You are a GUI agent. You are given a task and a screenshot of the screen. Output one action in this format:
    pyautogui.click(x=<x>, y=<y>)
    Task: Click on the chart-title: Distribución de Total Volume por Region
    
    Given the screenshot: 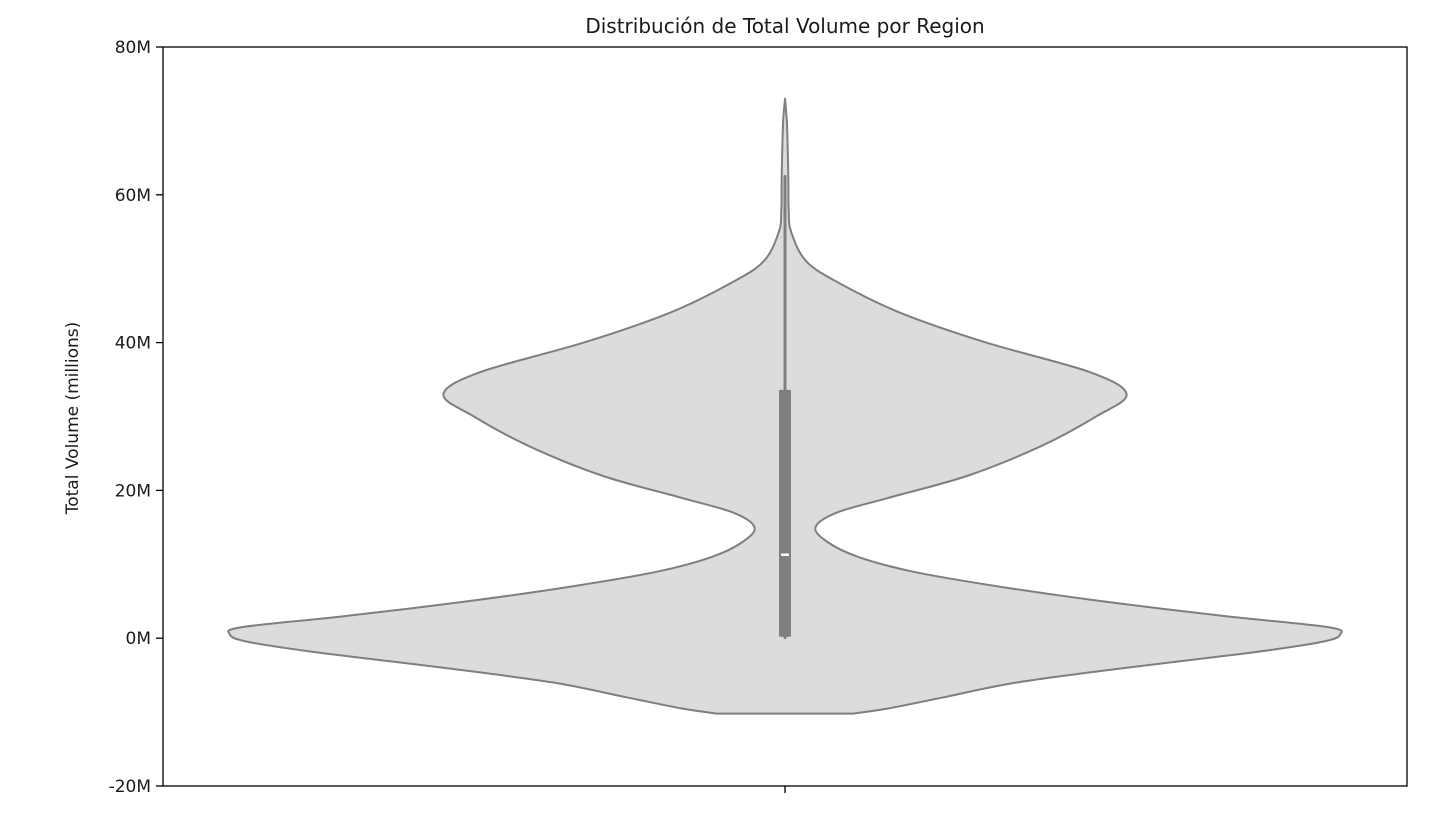 What is the action you would take?
    pyautogui.click(x=784, y=26)
    